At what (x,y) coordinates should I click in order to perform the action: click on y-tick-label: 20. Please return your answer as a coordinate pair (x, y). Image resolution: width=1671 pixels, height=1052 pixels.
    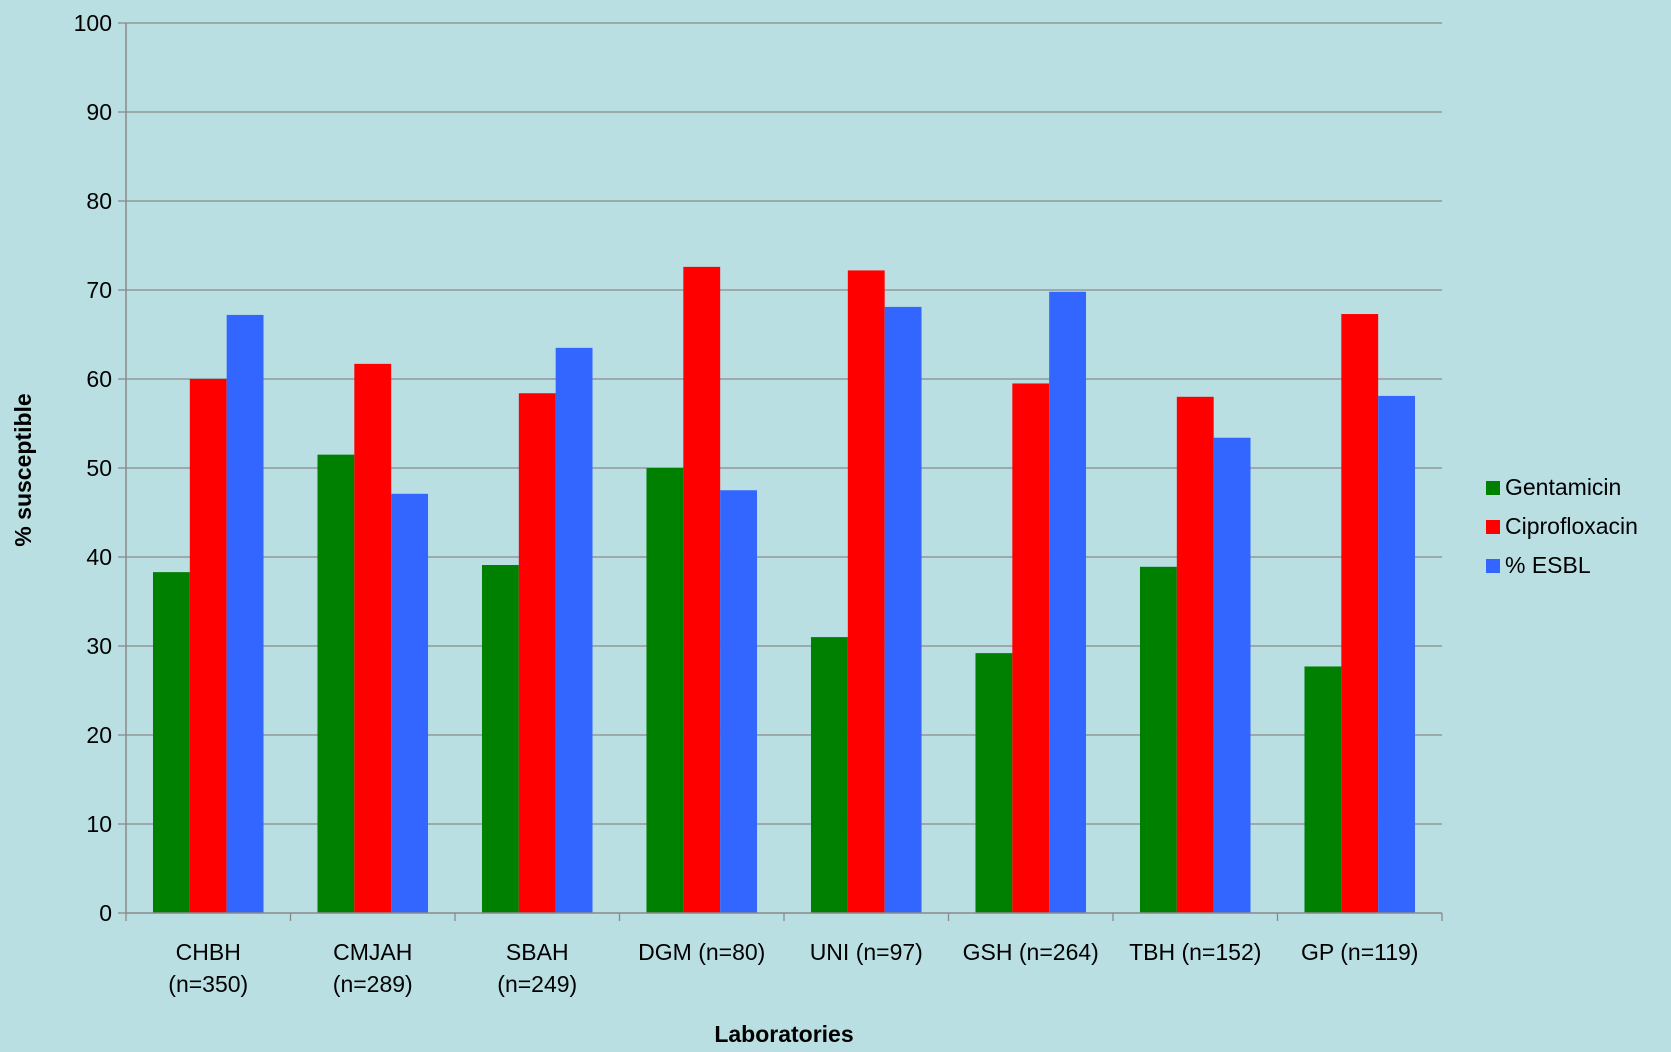
    Looking at the image, I should click on (99, 735).